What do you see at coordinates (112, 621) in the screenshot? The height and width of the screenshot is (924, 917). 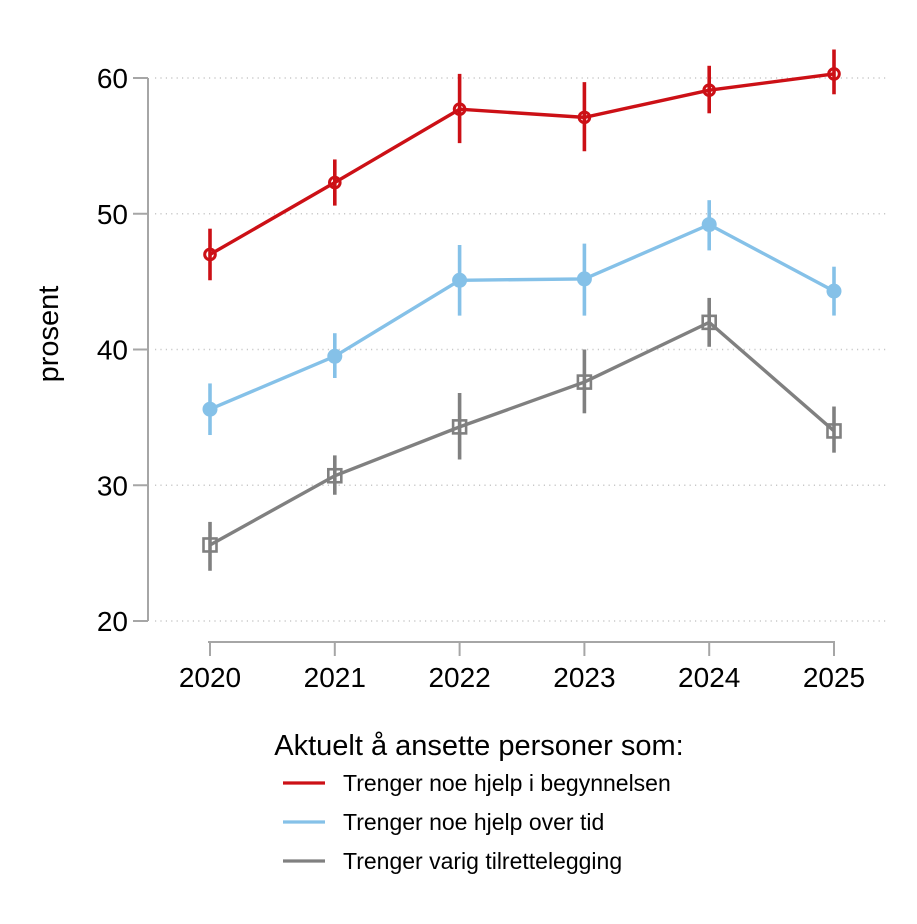 I see `y-tick-label: 20` at bounding box center [112, 621].